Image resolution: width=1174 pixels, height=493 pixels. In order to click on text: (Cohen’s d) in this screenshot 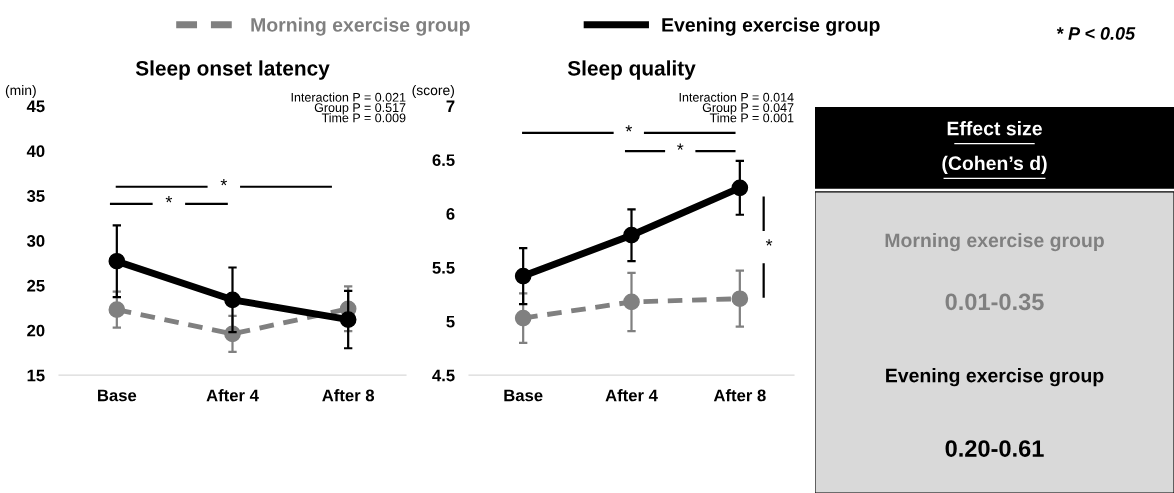, I will do `click(994, 164)`.